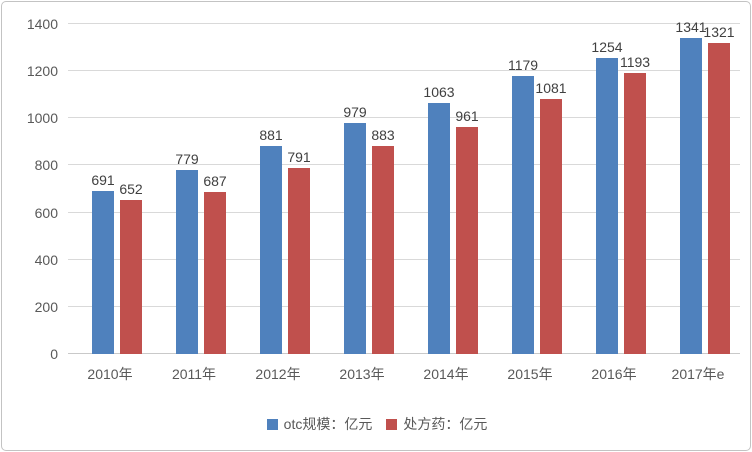 Image resolution: width=752 pixels, height=452 pixels. What do you see at coordinates (215, 263) in the screenshot?
I see `bar-series2-2011年: 687` at bounding box center [215, 263].